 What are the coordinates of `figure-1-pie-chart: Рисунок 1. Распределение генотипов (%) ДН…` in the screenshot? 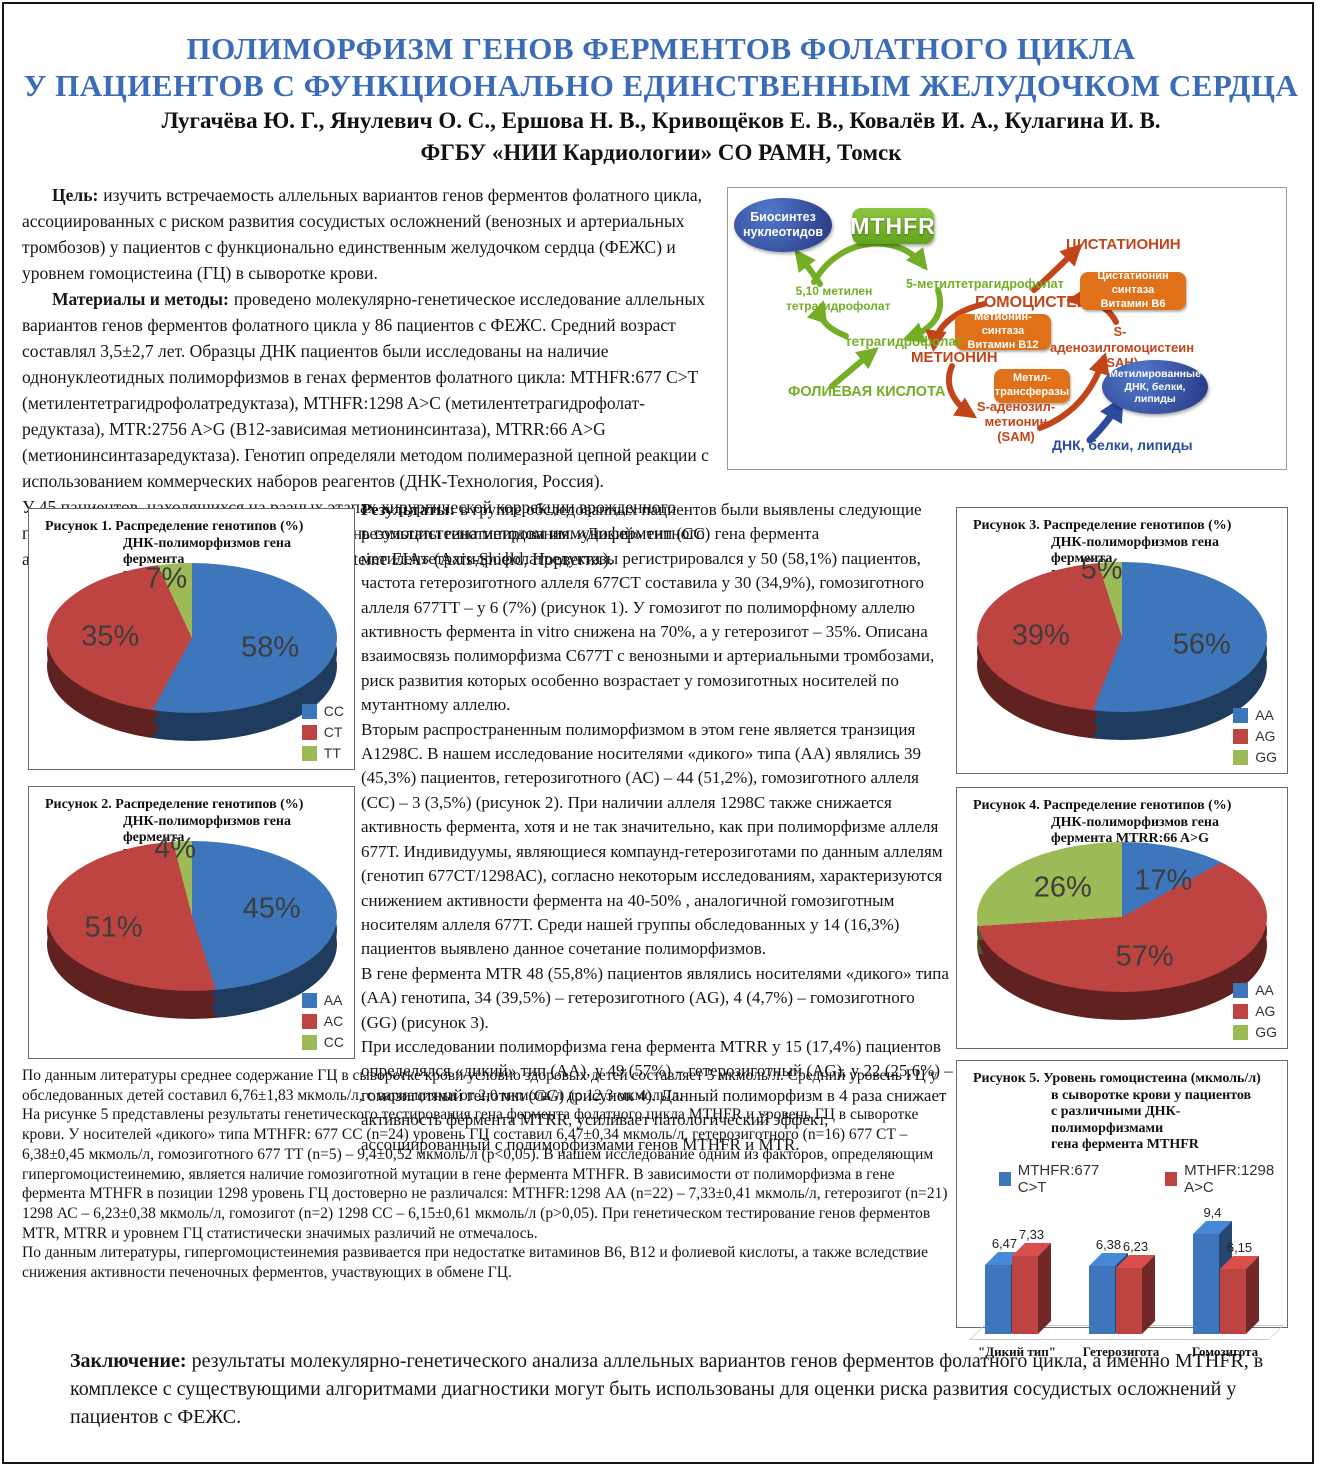 It's located at (191, 639).